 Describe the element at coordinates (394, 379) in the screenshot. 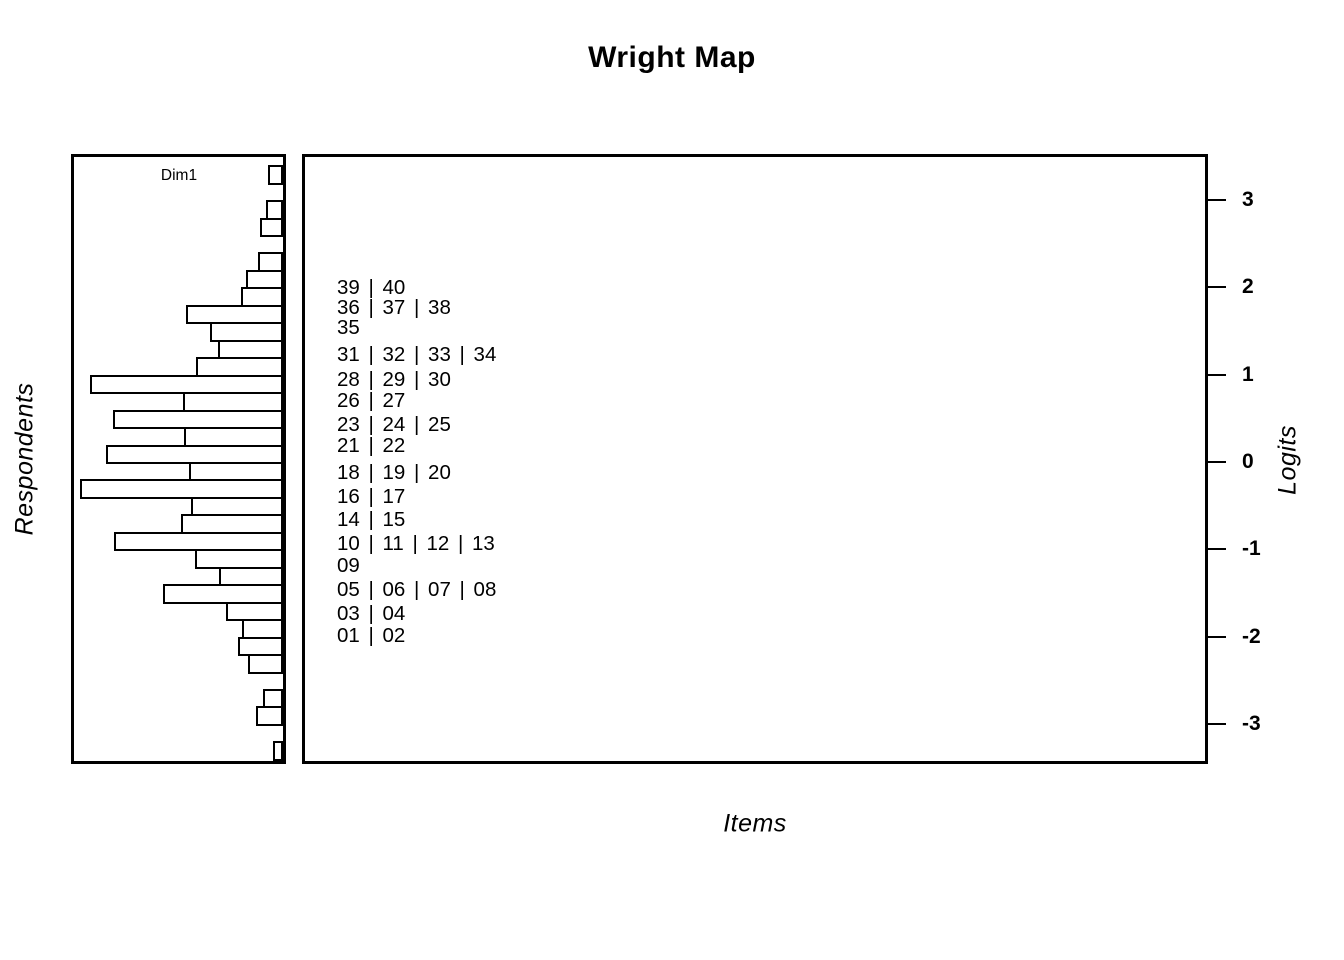

I see `item-row: 28 | 29 | 30` at that location.